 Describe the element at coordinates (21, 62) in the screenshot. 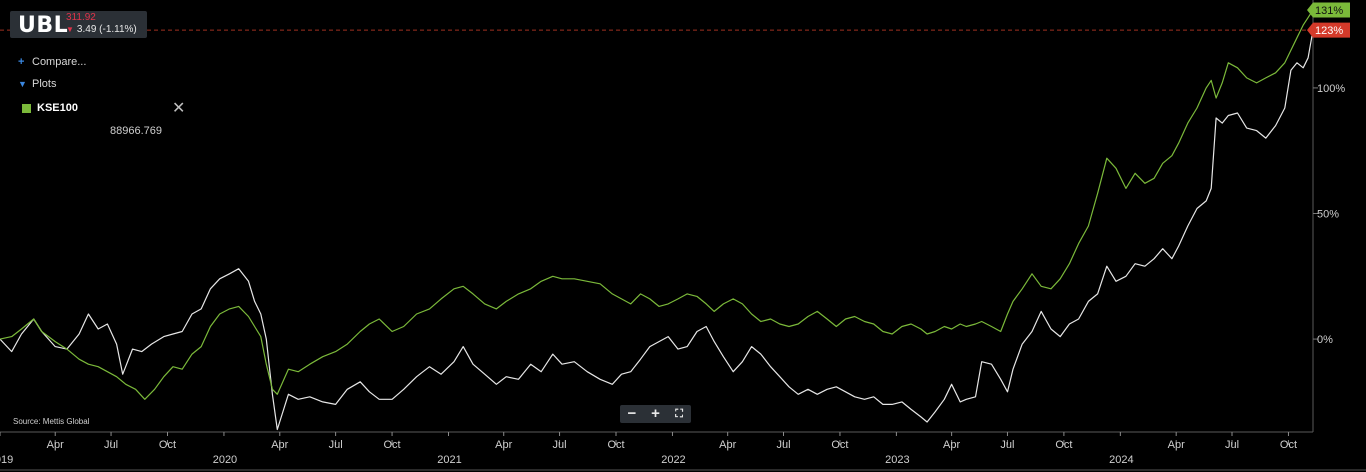

I see `plus-icon: +` at that location.